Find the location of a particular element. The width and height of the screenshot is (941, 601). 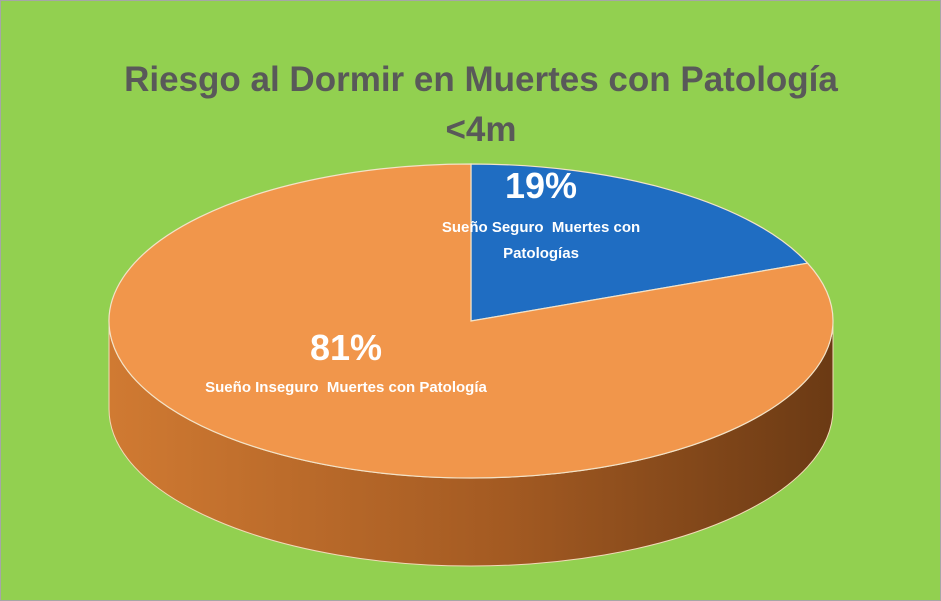

data-label: 19% is located at coordinates (541, 185).